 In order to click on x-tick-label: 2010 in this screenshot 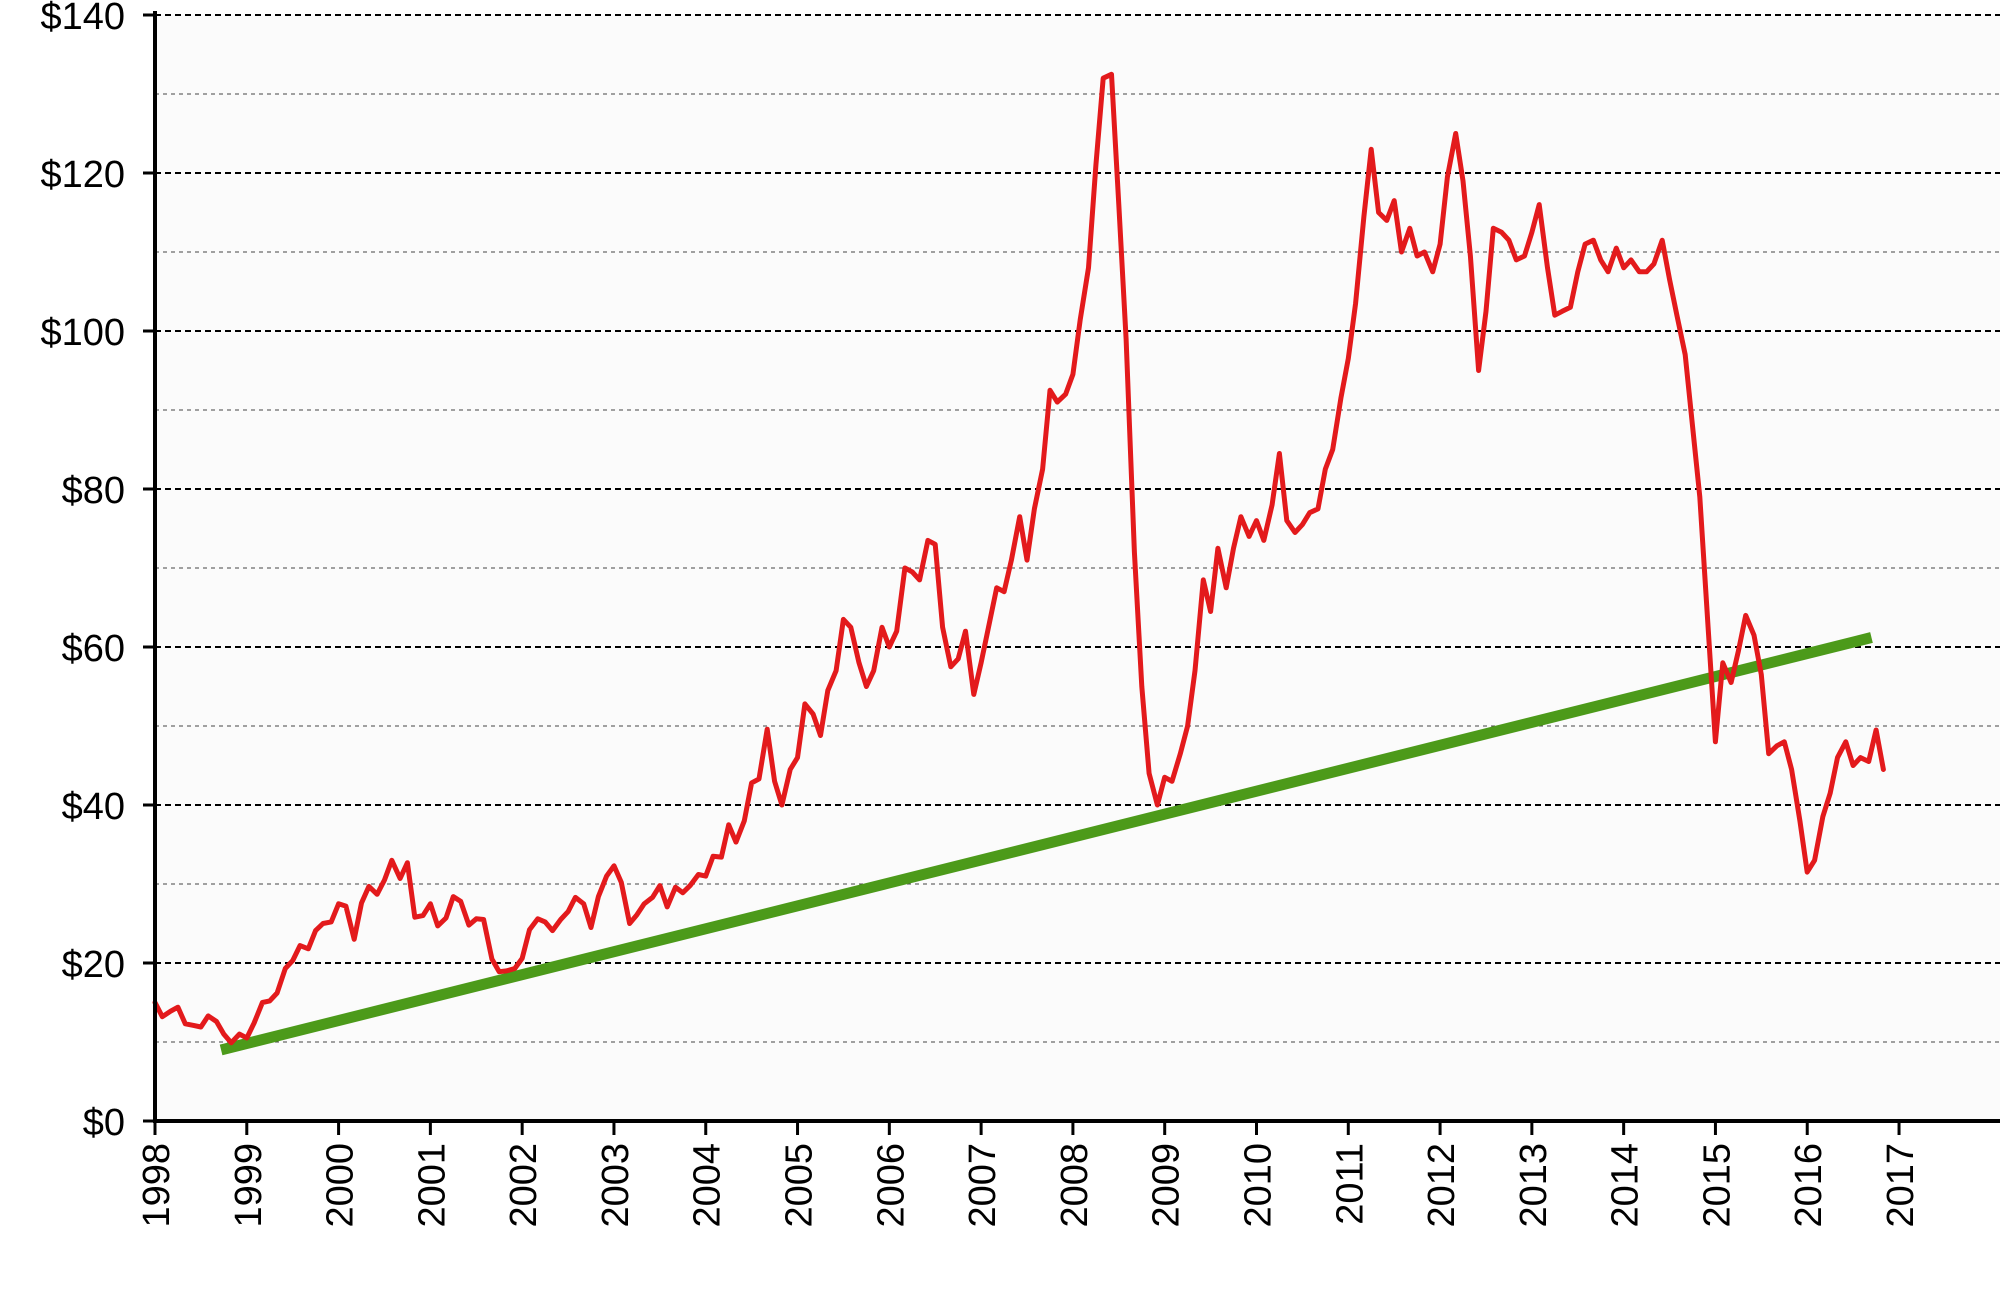, I will do `click(1258, 1185)`.